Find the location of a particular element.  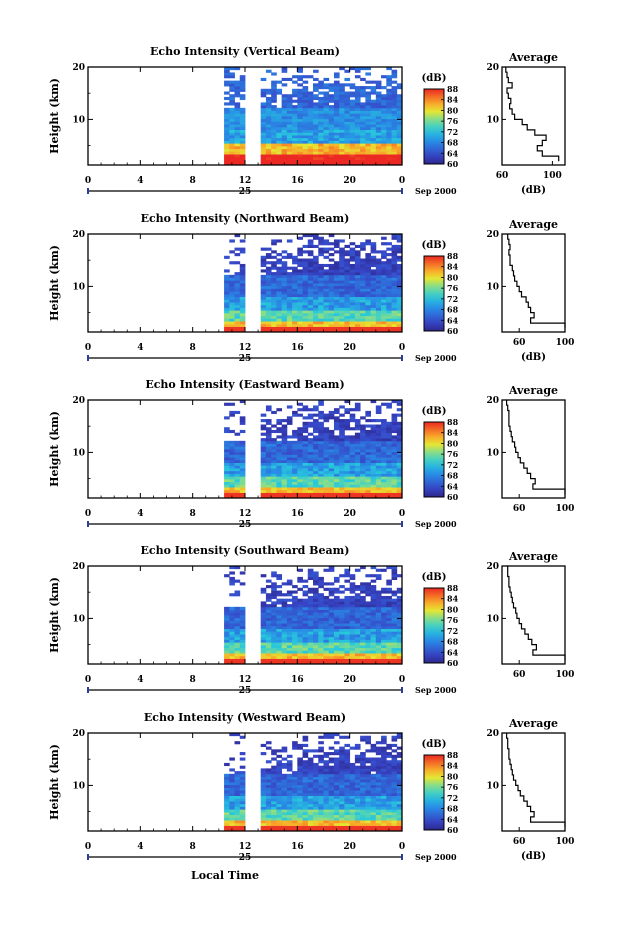

average-y-tick-label: 10 is located at coordinates (492, 120).